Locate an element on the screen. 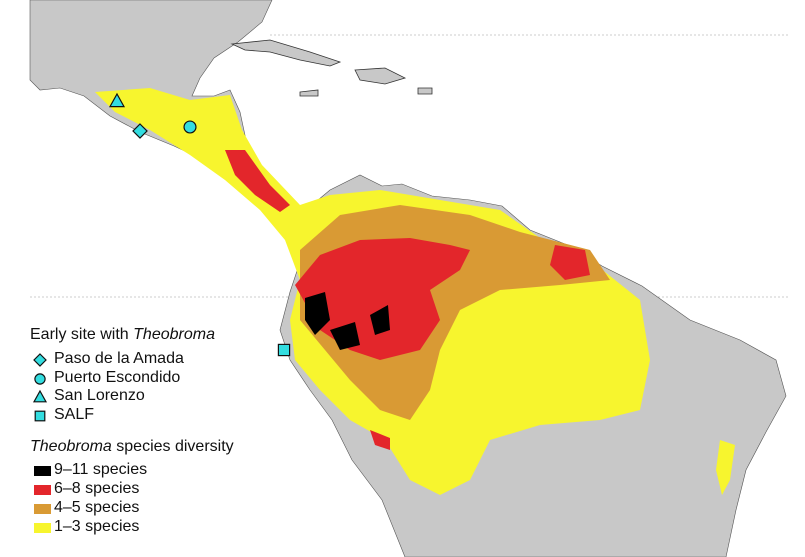 This screenshot has height=557, width=805. diversity-title-text: species diversity is located at coordinates (172, 446).